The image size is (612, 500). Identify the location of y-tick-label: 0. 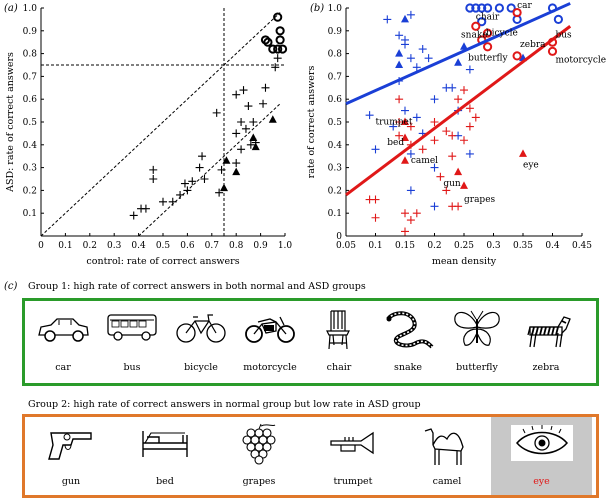
(339, 237).